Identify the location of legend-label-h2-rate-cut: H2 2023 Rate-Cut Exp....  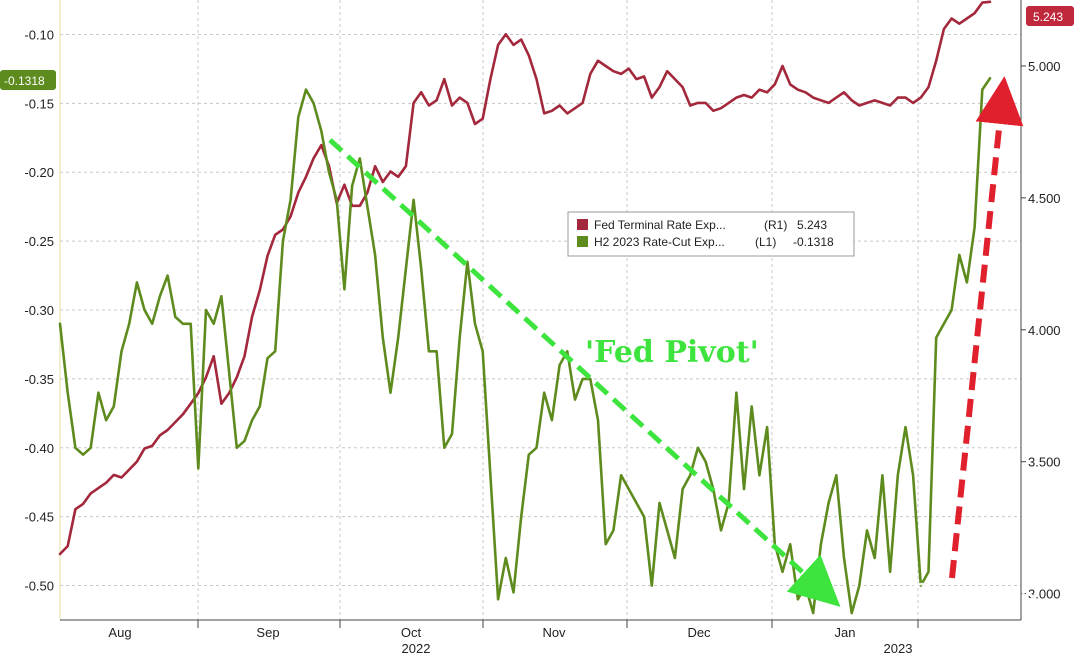
(659, 242).